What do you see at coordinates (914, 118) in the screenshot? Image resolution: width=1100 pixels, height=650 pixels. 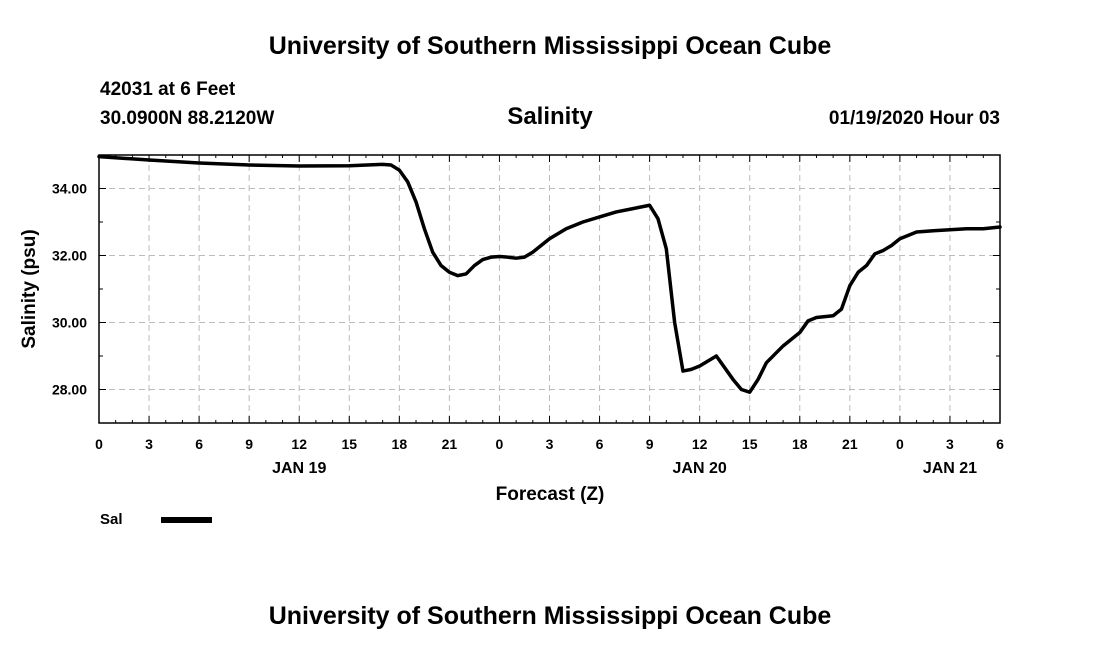 I see `timestamp-label: 01/19/2020 Hour 03` at bounding box center [914, 118].